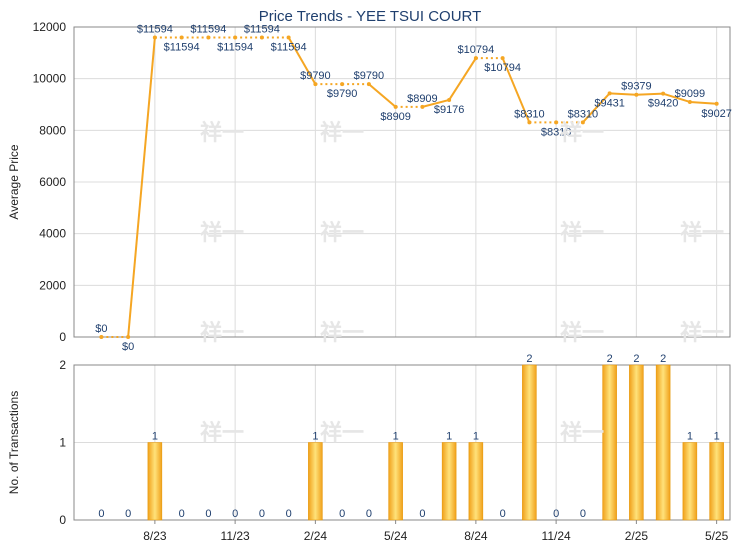 The width and height of the screenshot is (740, 555). Describe the element at coordinates (370, 16) in the screenshot. I see `chart-title: Price Trends - YEE TSUI COURT` at that location.